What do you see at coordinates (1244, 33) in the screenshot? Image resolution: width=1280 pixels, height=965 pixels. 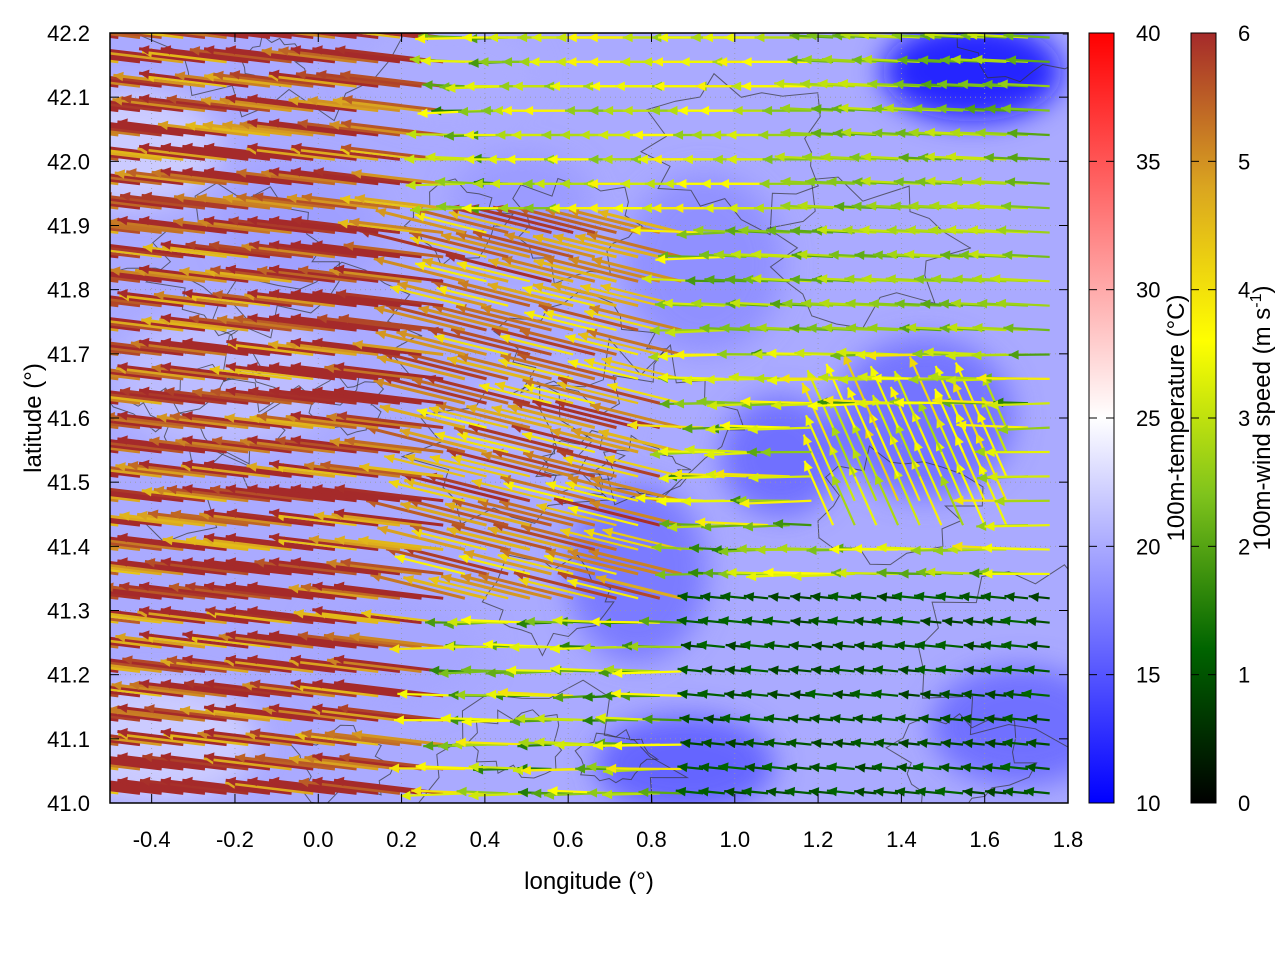 I see `colorbar-tick-label: 6` at bounding box center [1244, 33].